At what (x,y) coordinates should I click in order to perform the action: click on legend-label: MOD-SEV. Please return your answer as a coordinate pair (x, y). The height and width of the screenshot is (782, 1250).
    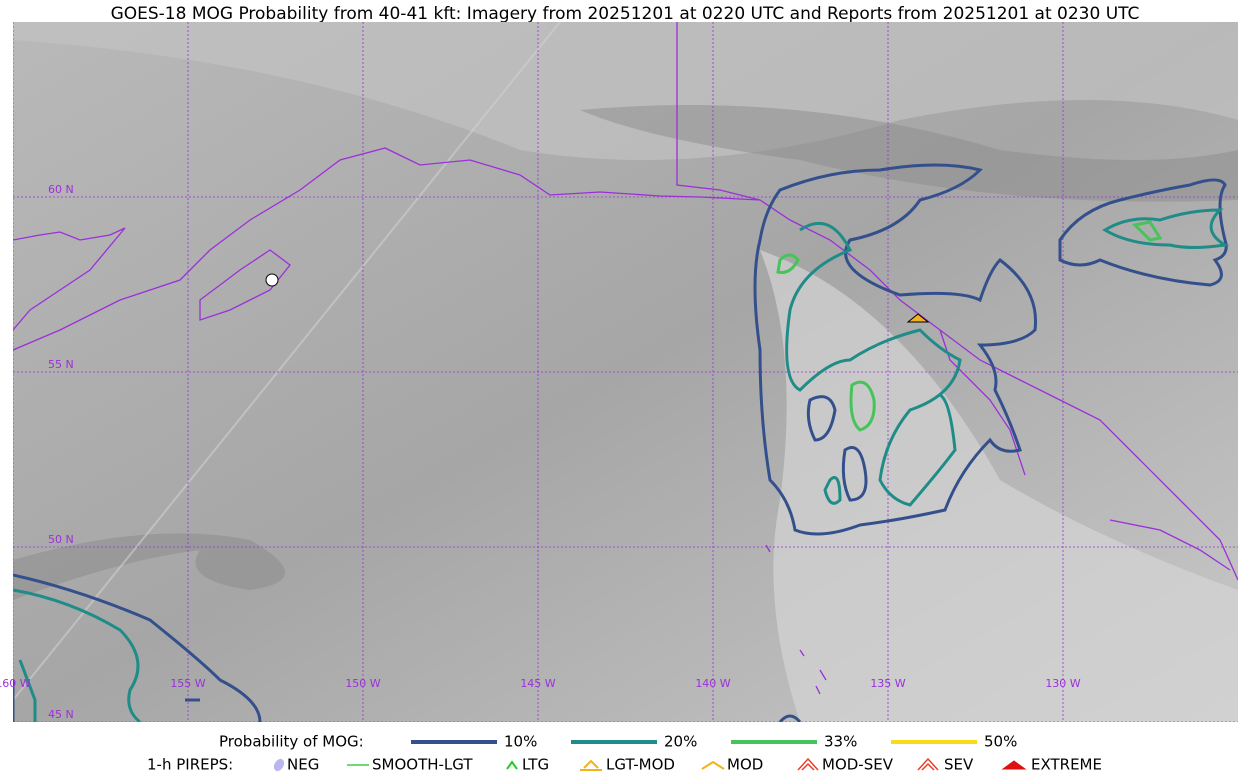
    Looking at the image, I should click on (858, 765).